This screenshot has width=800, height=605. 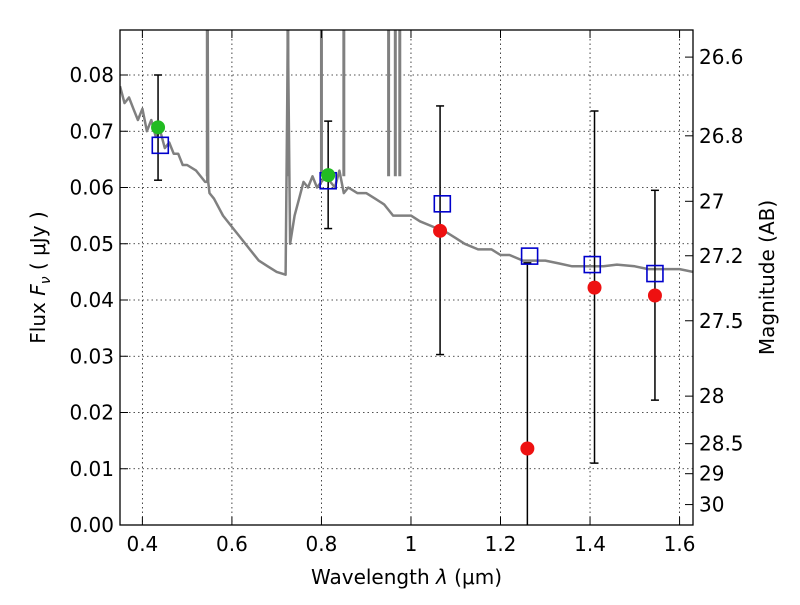 What do you see at coordinates (91, 356) in the screenshot?
I see `y-tick-label-3: 0.03` at bounding box center [91, 356].